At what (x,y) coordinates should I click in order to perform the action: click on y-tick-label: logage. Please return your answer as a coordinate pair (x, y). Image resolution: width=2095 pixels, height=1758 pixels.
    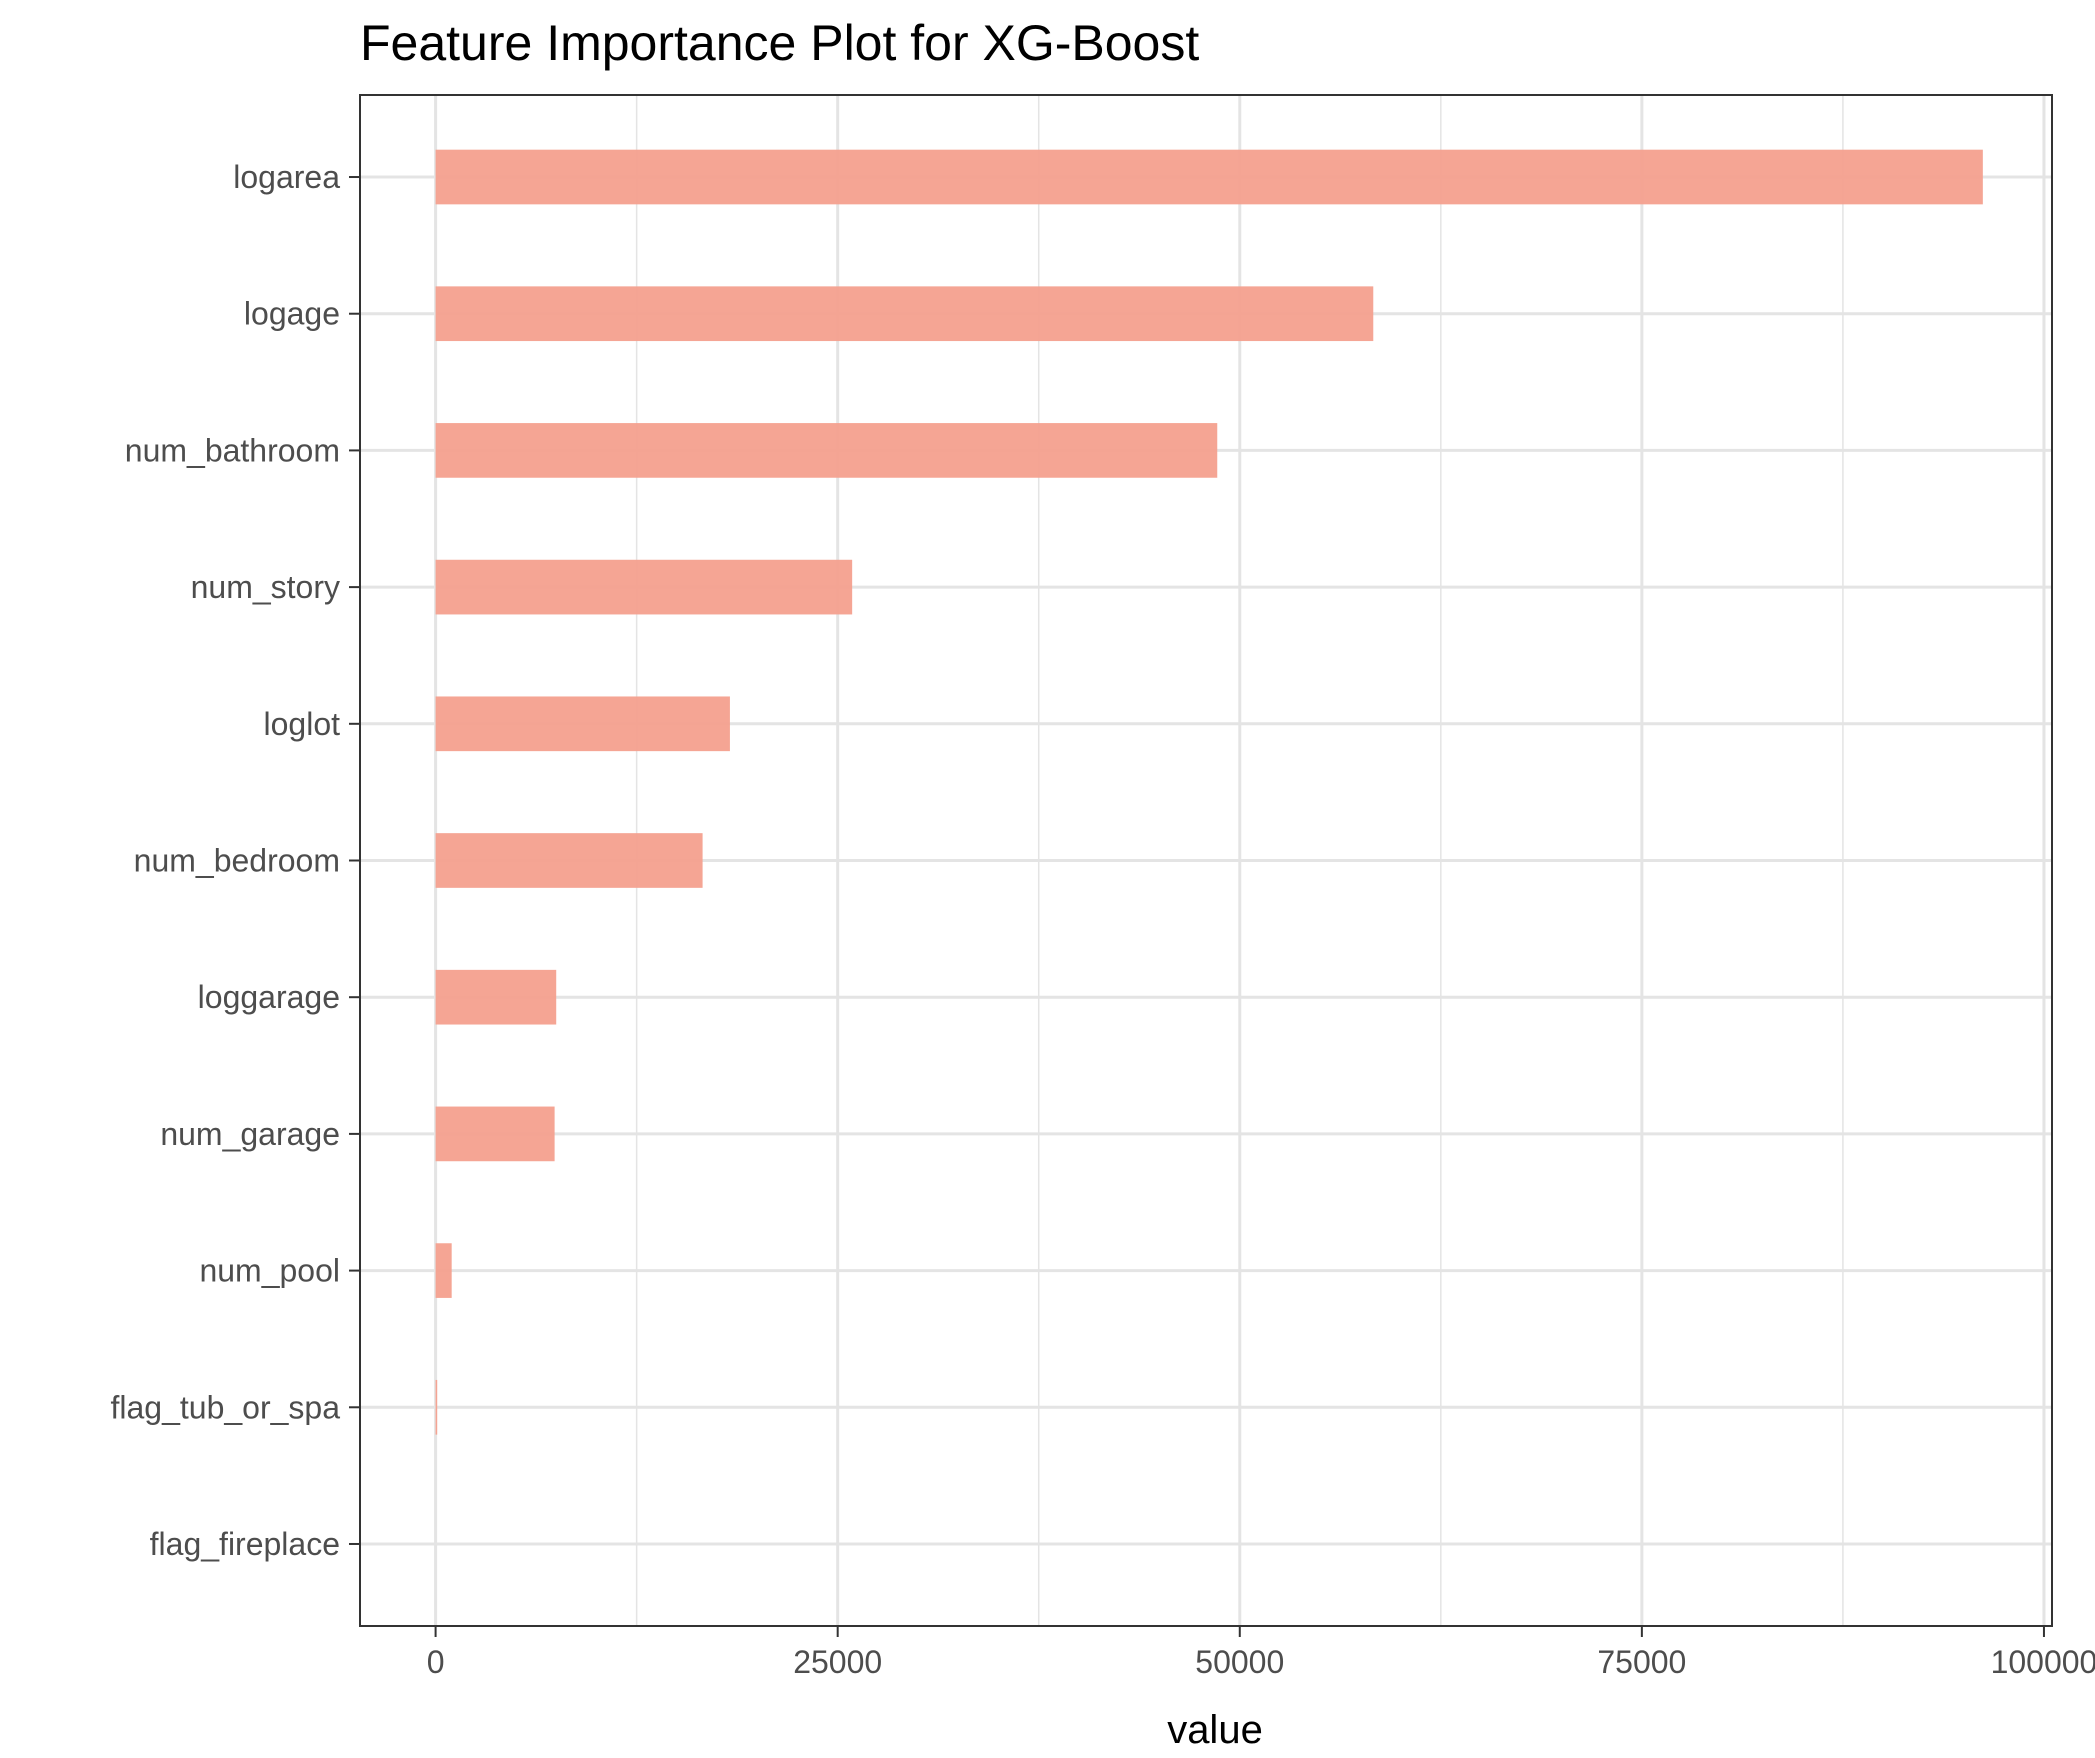
    Looking at the image, I should click on (292, 314).